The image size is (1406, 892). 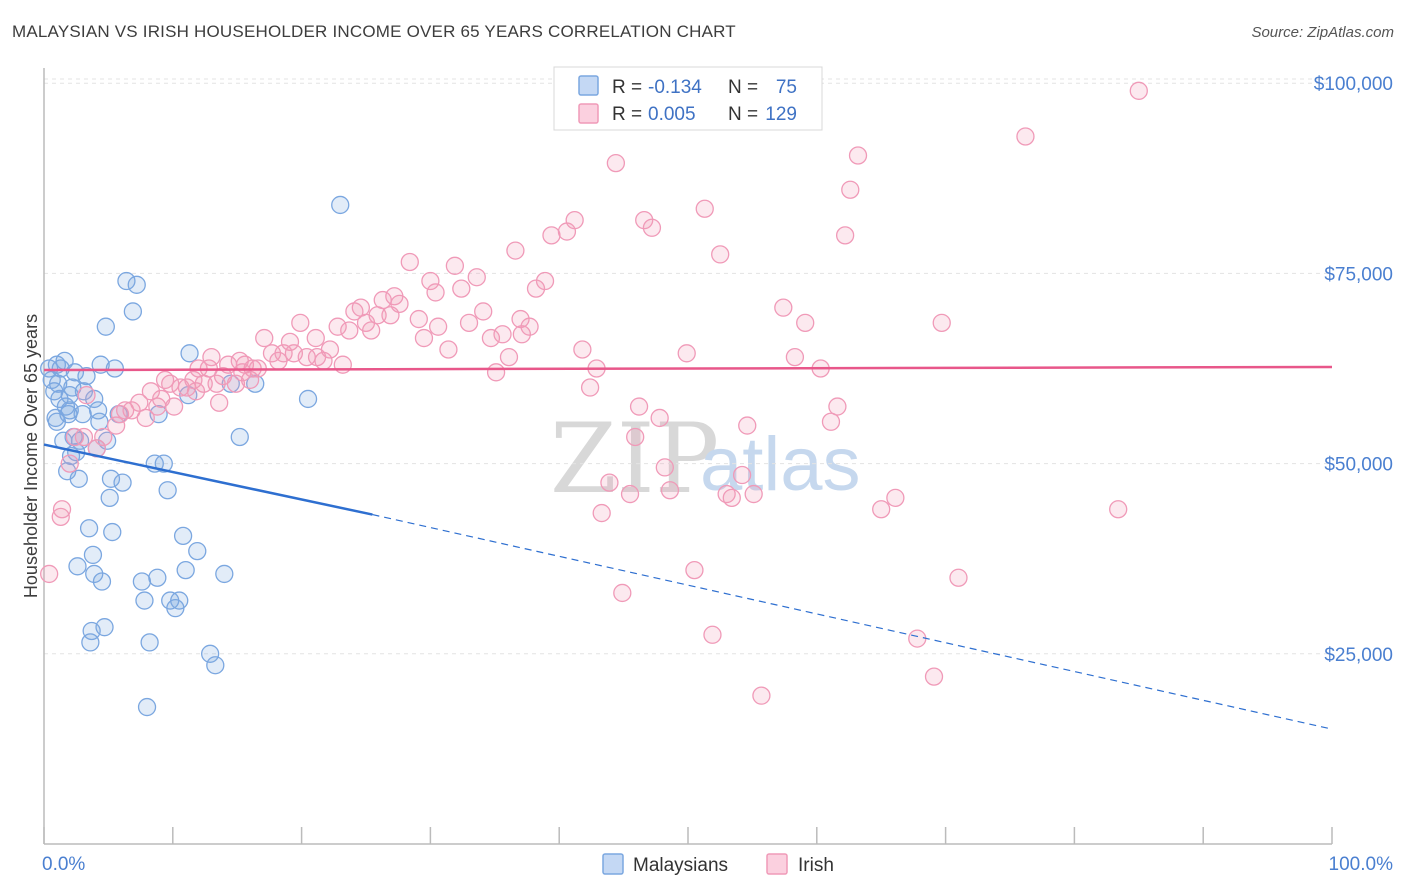 I want to click on legend-r-label-1: R =, so click(x=627, y=87).